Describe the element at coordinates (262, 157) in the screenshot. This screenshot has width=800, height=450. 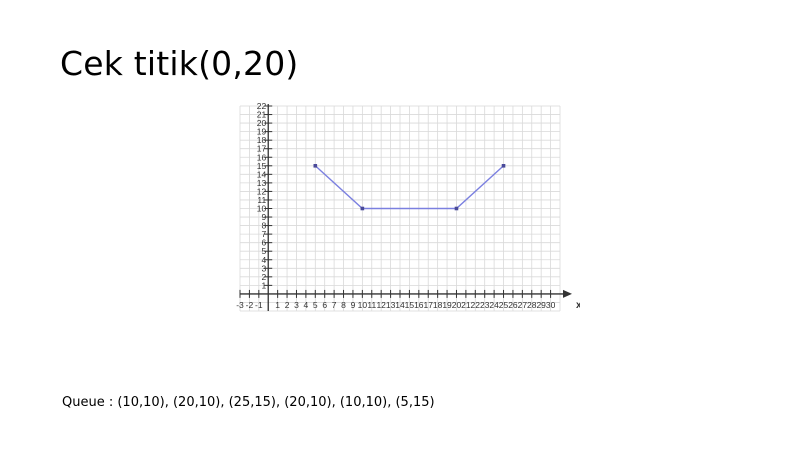
I see `y-tick-label: 16` at that location.